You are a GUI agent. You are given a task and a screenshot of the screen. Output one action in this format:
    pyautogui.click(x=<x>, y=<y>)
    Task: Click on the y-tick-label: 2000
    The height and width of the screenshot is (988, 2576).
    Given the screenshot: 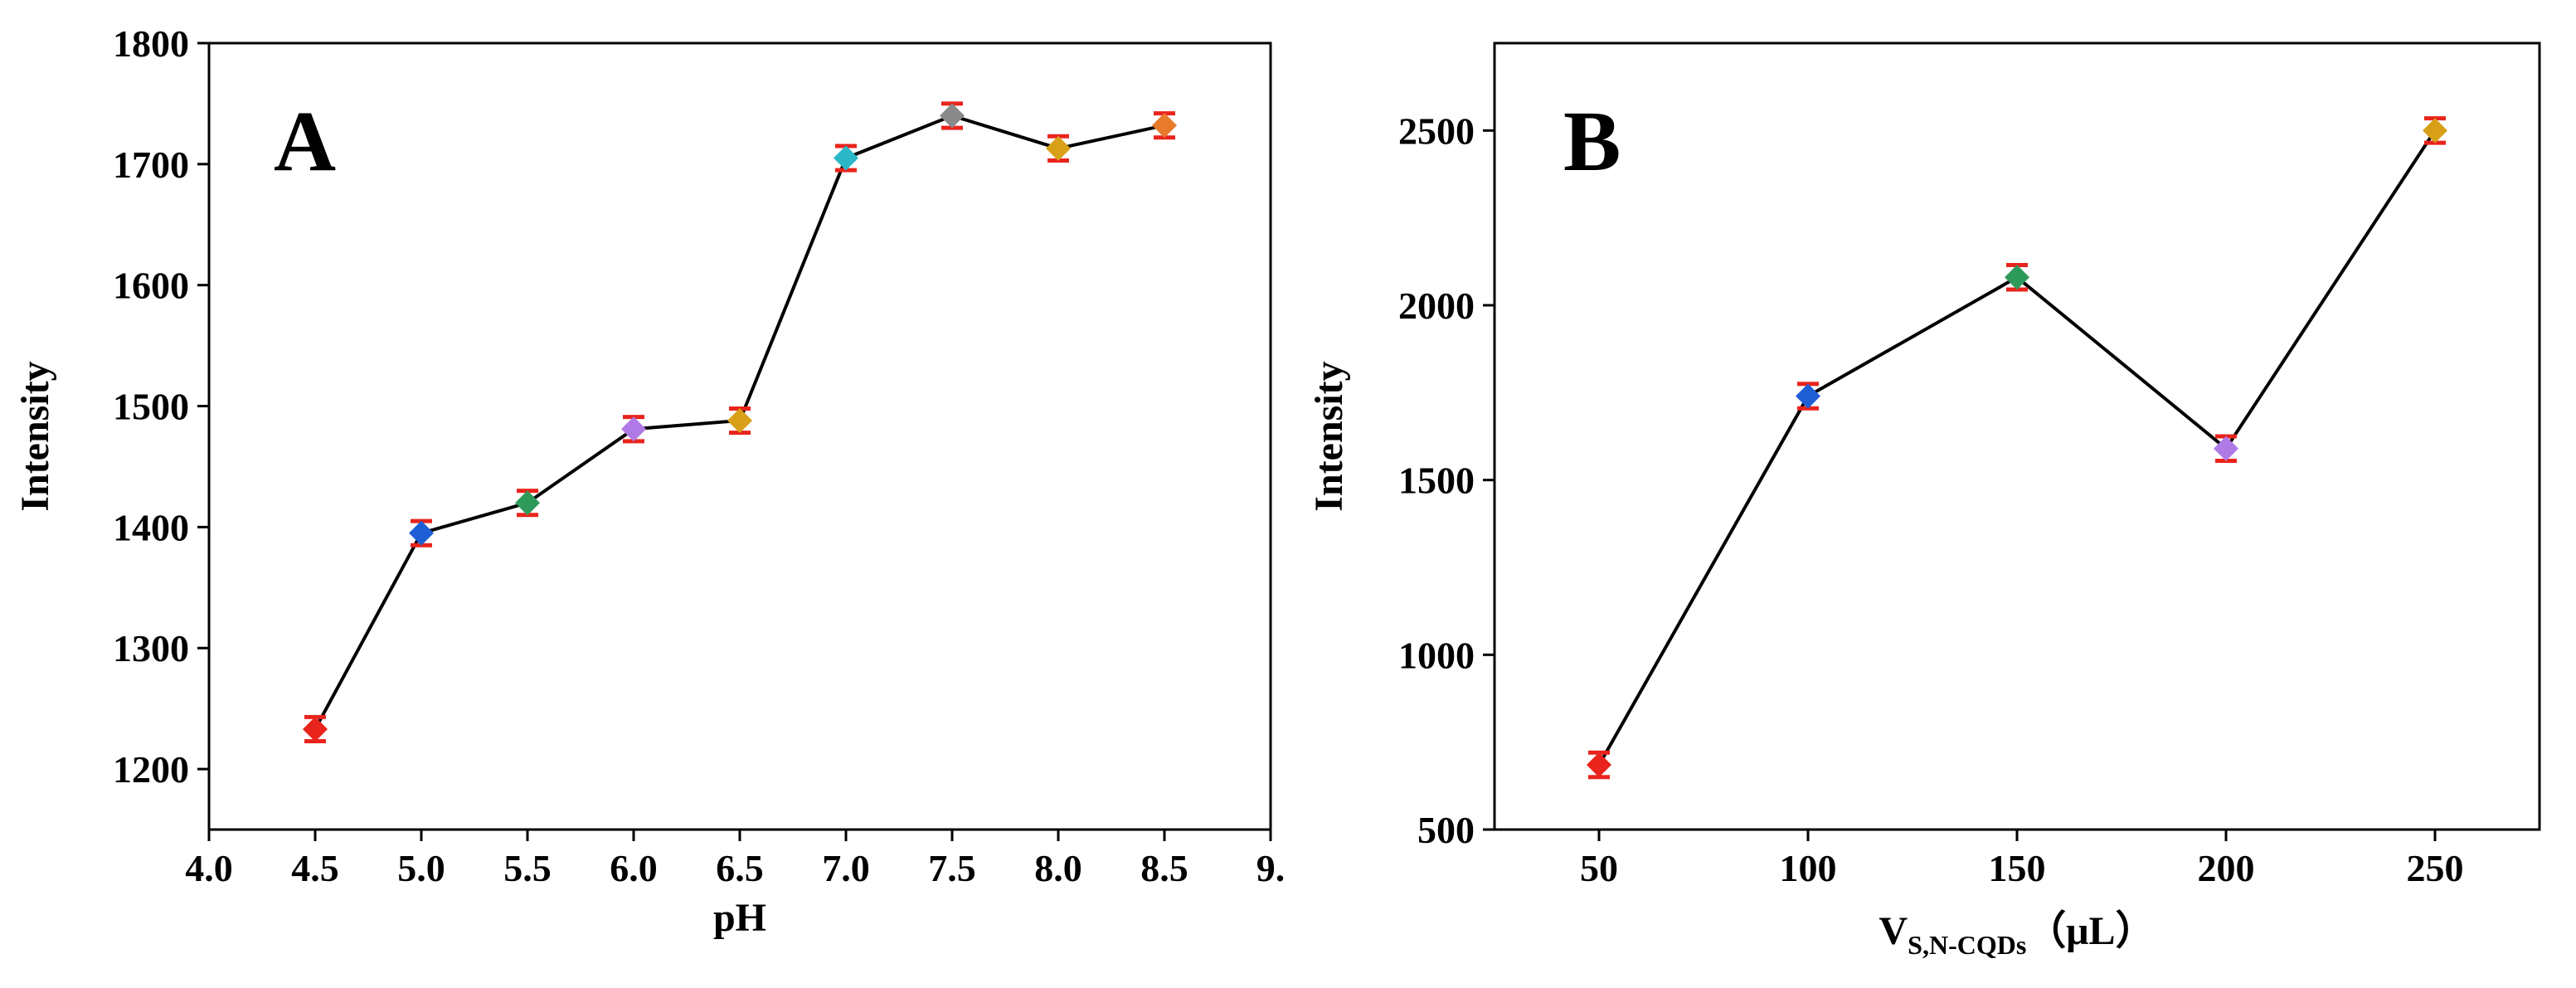 What is the action you would take?
    pyautogui.click(x=1436, y=306)
    